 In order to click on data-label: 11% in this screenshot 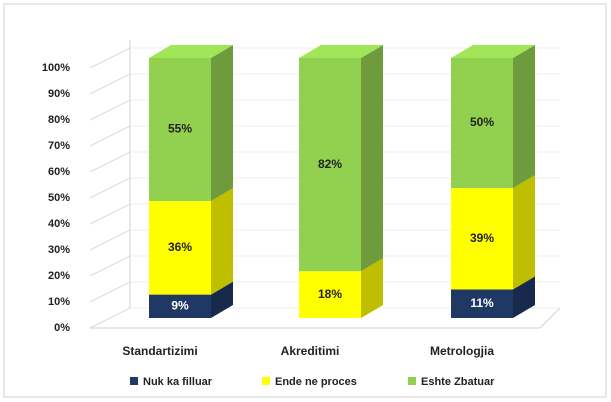, I will do `click(482, 303)`.